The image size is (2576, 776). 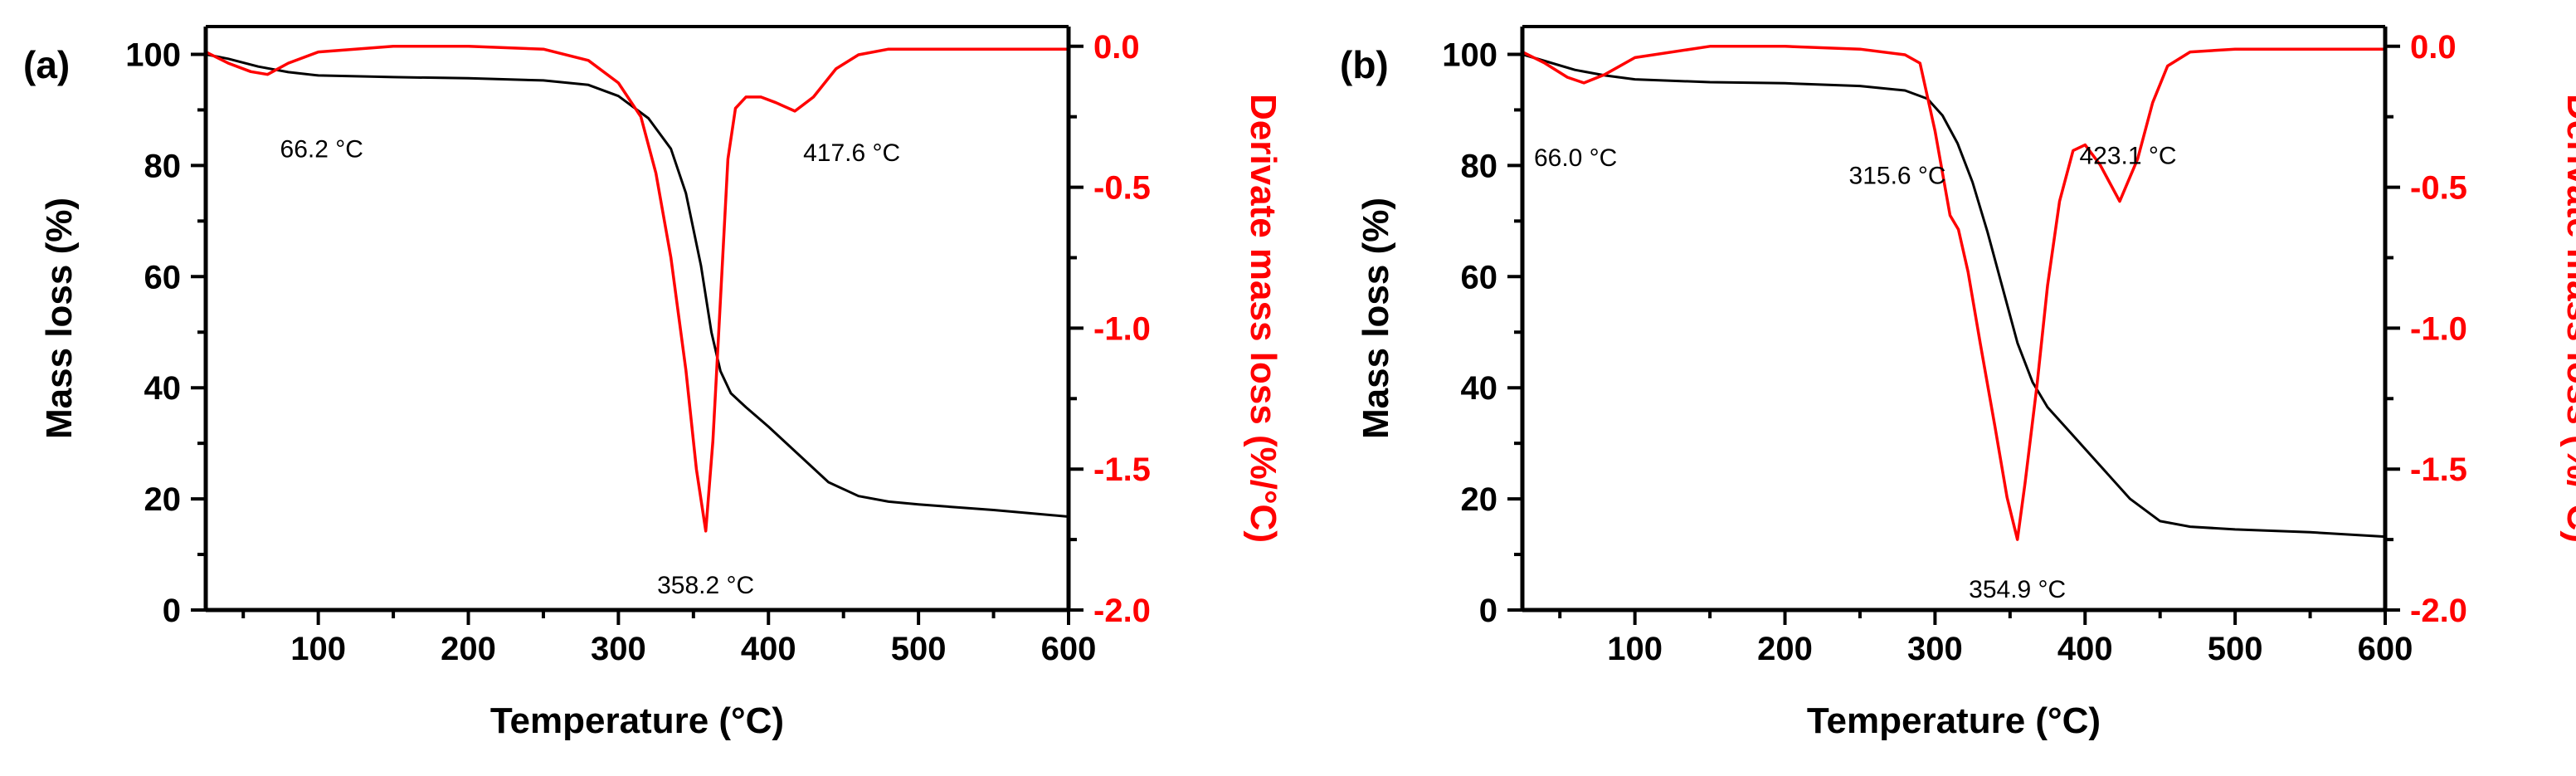 What do you see at coordinates (1575, 158) in the screenshot?
I see `peak-annotation: 66.0 °C` at bounding box center [1575, 158].